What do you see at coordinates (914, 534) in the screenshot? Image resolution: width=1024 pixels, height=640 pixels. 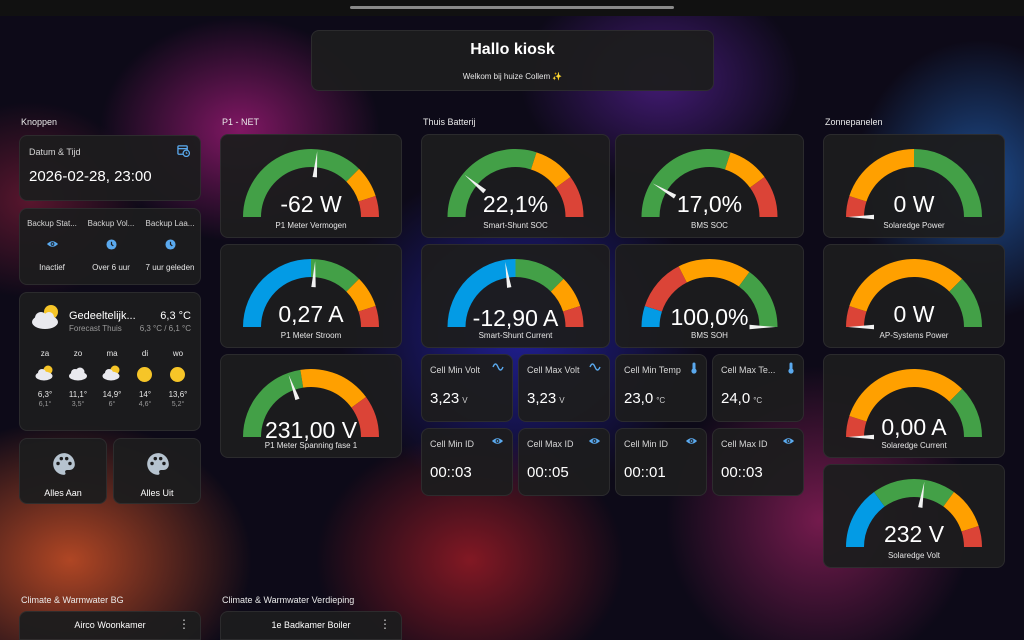 I see `gauge-value: 232 V` at bounding box center [914, 534].